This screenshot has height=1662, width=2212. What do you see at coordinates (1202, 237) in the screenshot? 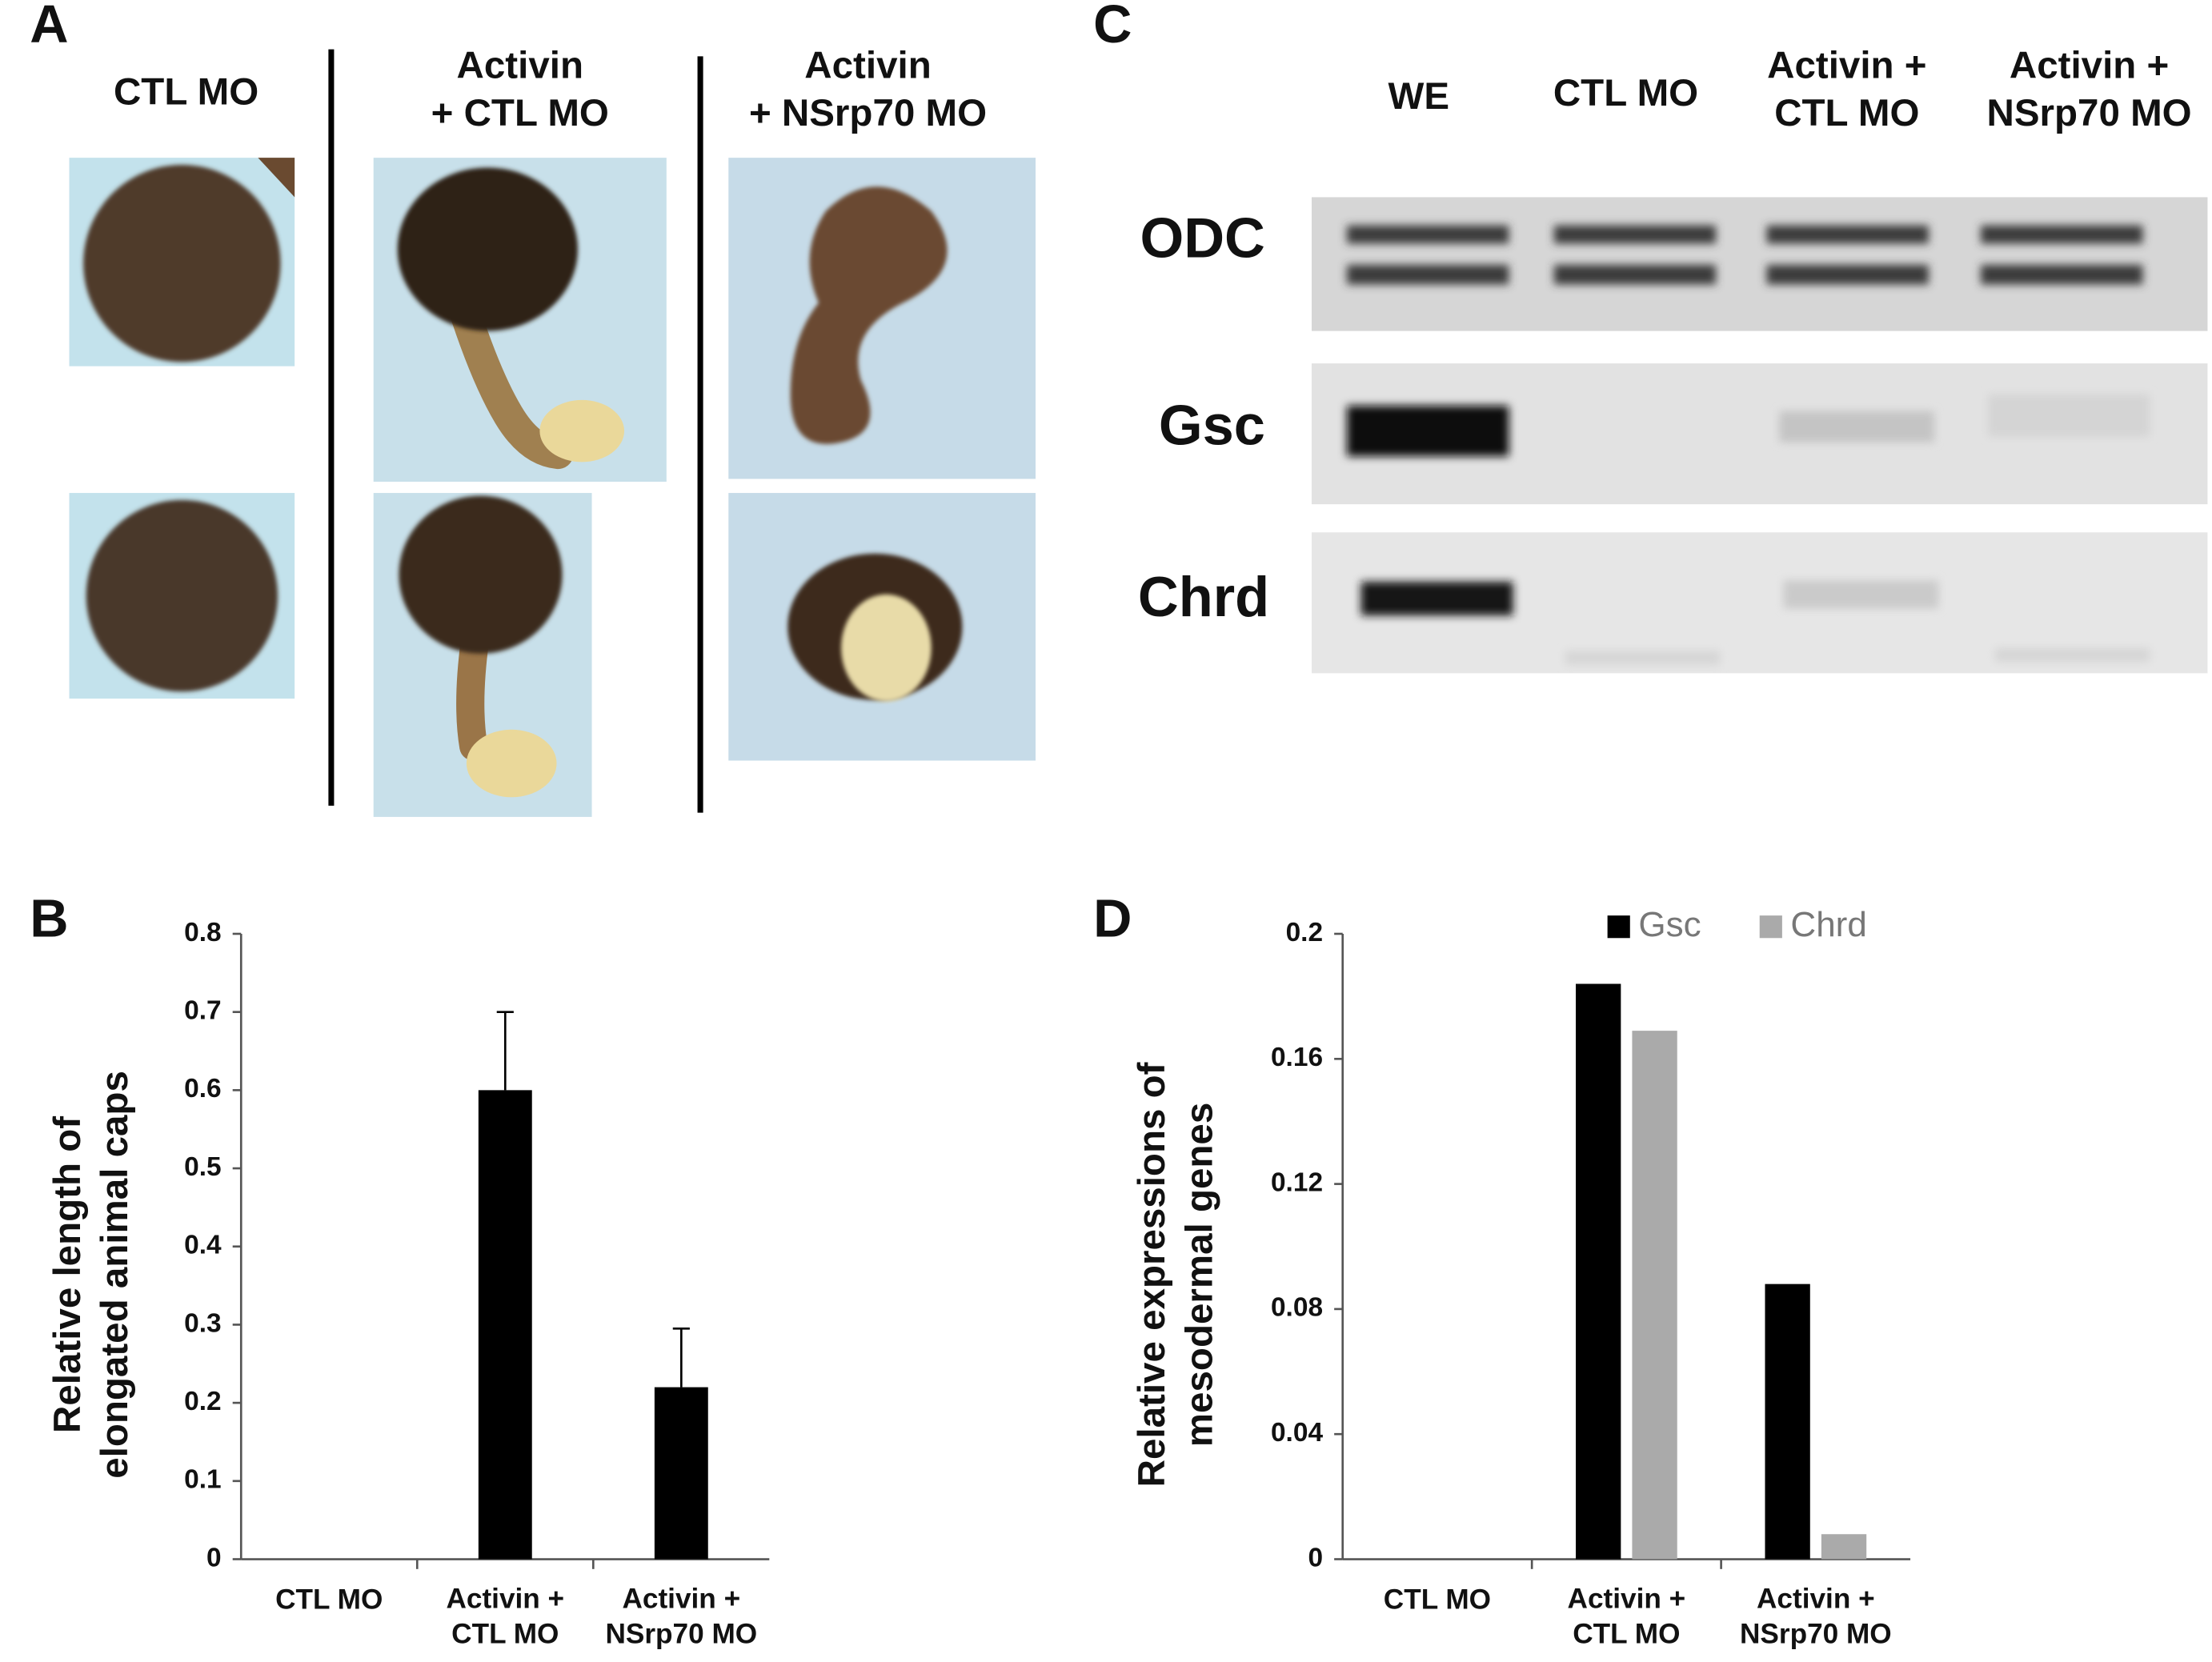
I see `row-label: ODC` at bounding box center [1202, 237].